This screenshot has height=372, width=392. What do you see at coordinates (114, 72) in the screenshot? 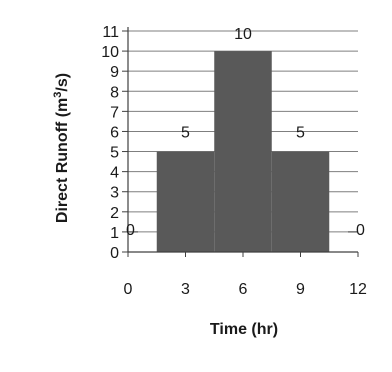
I see `y-tick-label: 9` at bounding box center [114, 72].